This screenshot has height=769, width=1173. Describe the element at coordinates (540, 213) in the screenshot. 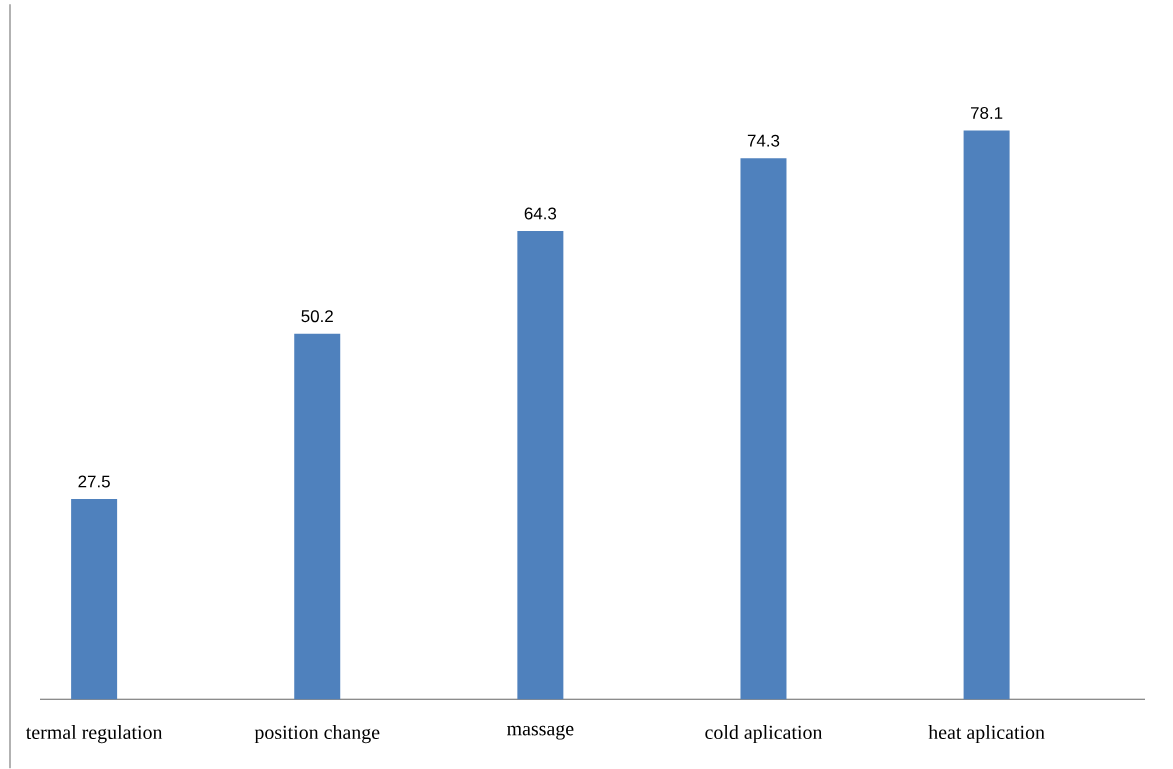

I see `data-label: 64.3` at that location.